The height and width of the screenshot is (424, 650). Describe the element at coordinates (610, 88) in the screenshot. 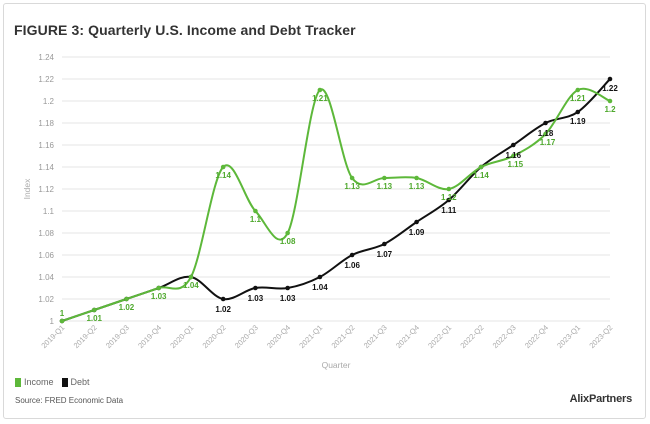

I see `debt-data-label: 1.22` at that location.